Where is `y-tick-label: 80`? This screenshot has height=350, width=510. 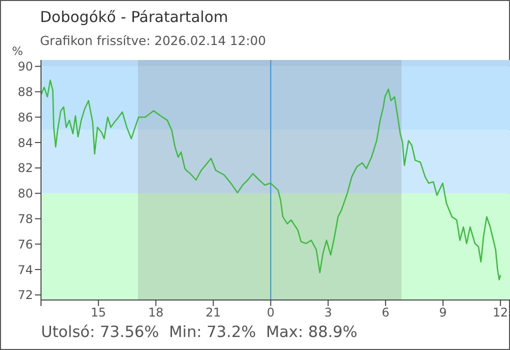 y-tick-label: 80 is located at coordinates (25, 193).